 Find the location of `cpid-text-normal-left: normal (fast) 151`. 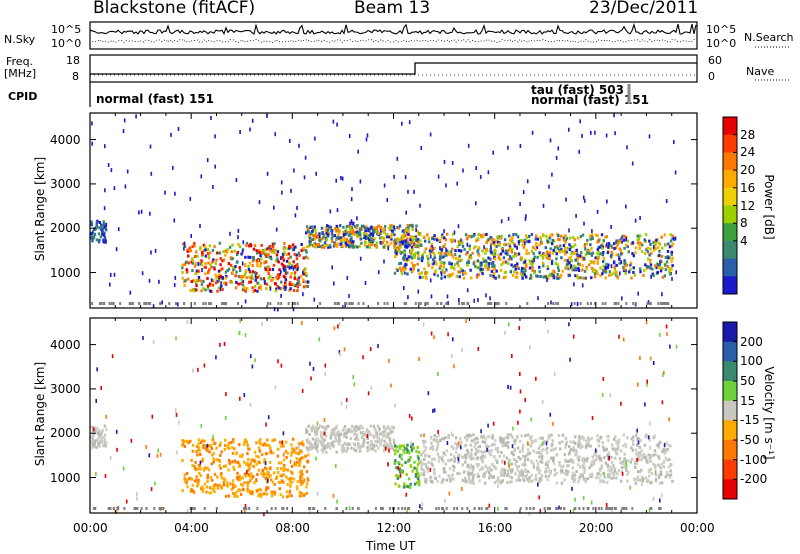

cpid-text-normal-left: normal (fast) 151 is located at coordinates (155, 99).